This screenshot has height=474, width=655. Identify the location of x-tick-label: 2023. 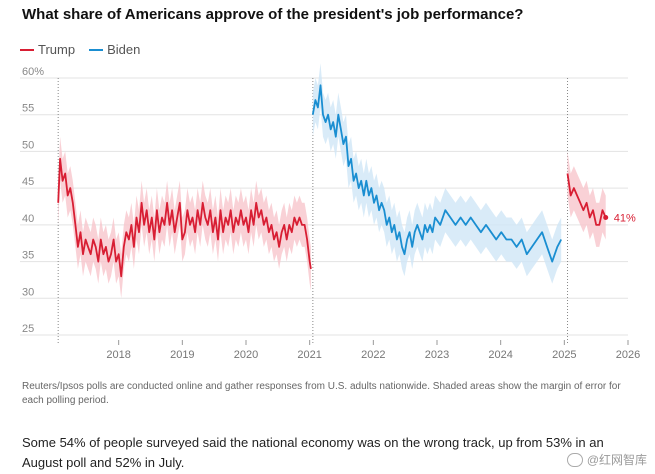
(437, 355).